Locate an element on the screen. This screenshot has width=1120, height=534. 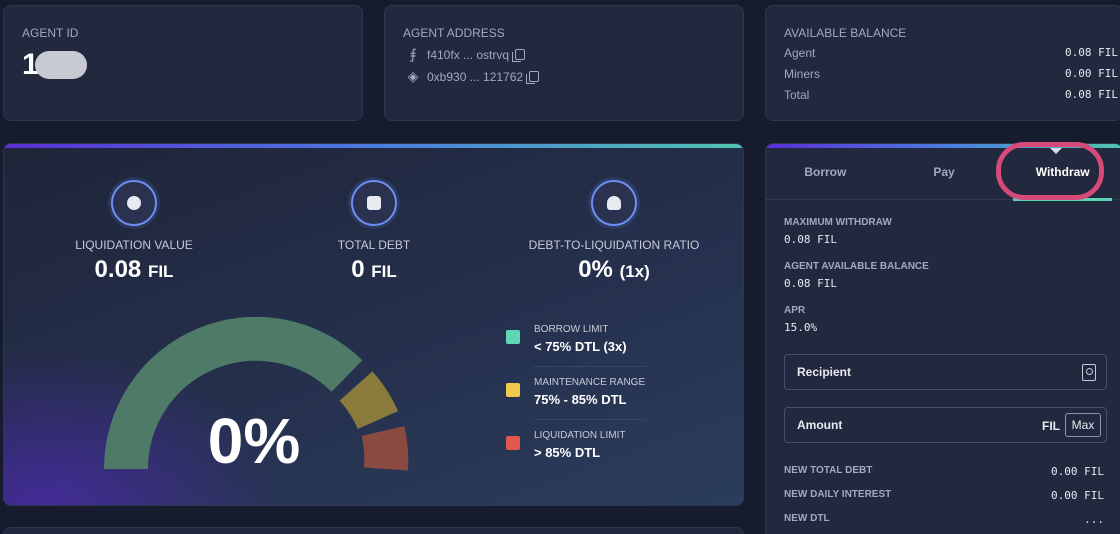
max-button: Max is located at coordinates (1083, 425).